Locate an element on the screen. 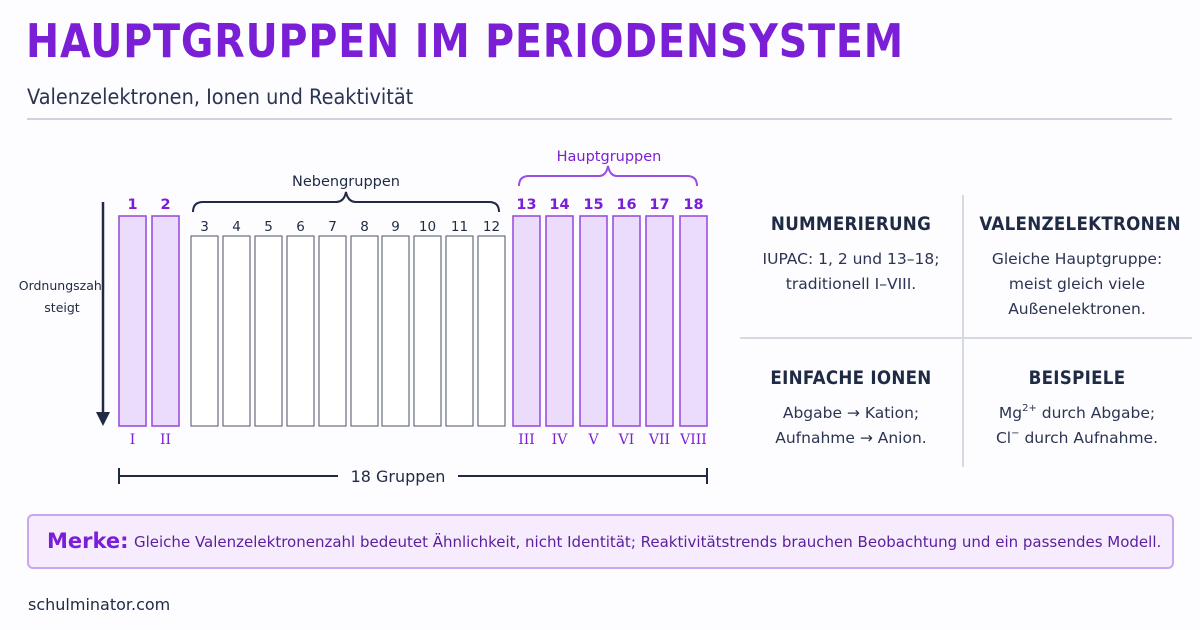  group-number-5: 5 is located at coordinates (268, 227).